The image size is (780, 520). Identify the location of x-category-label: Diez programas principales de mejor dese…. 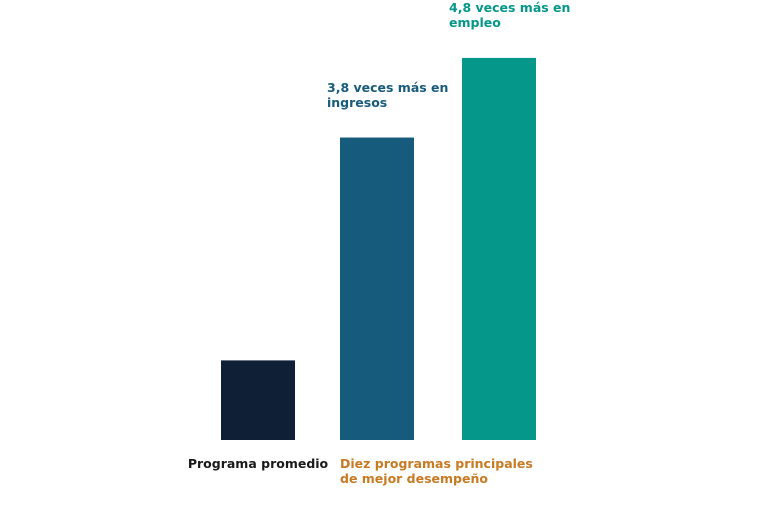
(436, 471).